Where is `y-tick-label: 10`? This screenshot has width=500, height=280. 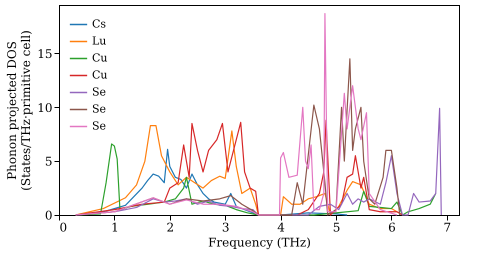
y-tick-label: 10 is located at coordinates (44, 107).